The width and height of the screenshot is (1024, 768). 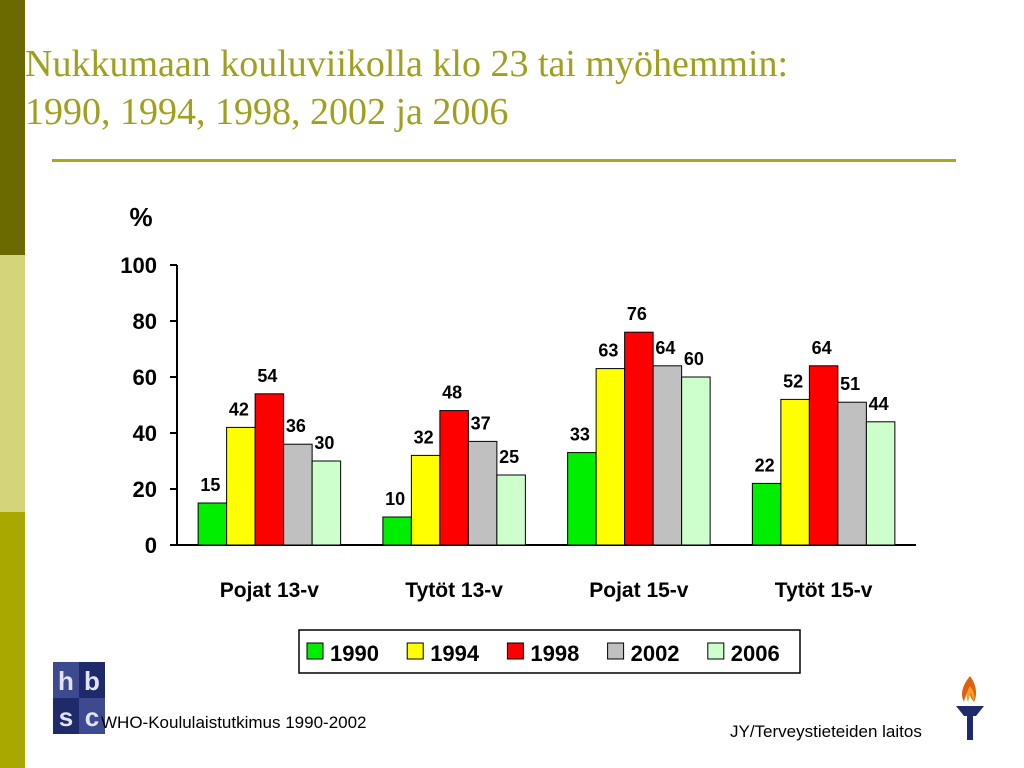 What do you see at coordinates (241, 486) in the screenshot?
I see `bar-pojat-13-v-1994` at bounding box center [241, 486].